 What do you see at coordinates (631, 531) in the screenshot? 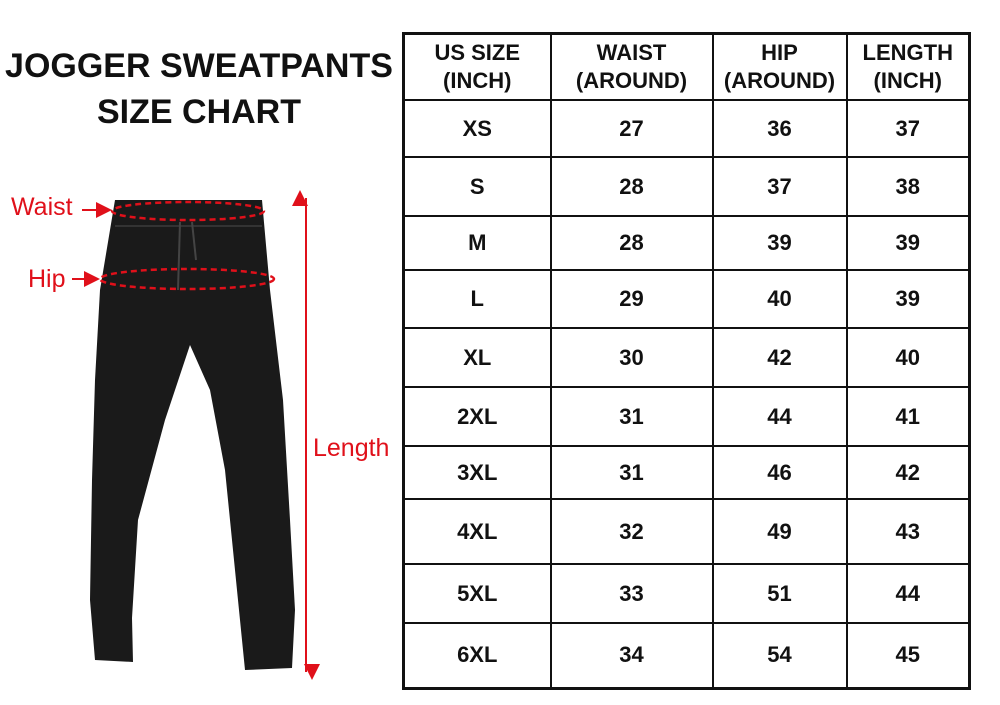
I see `table-cell: 32` at bounding box center [631, 531].